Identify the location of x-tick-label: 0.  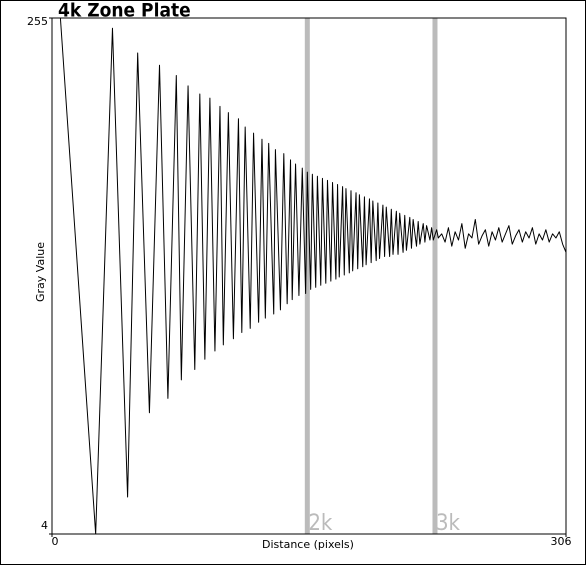
(55, 541).